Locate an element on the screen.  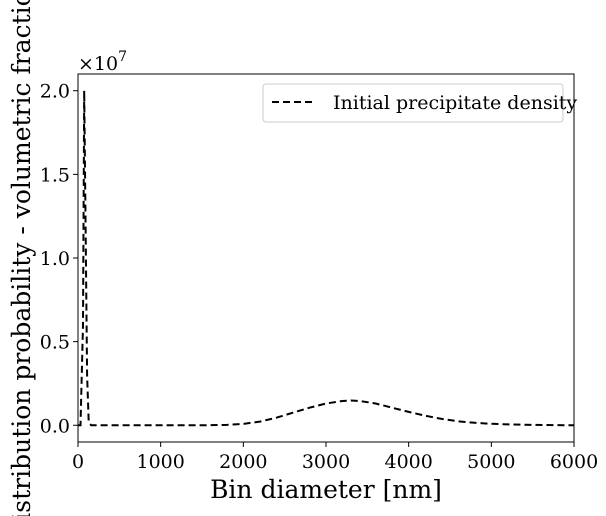
y-tick-label: 2.0 is located at coordinates (55, 92).